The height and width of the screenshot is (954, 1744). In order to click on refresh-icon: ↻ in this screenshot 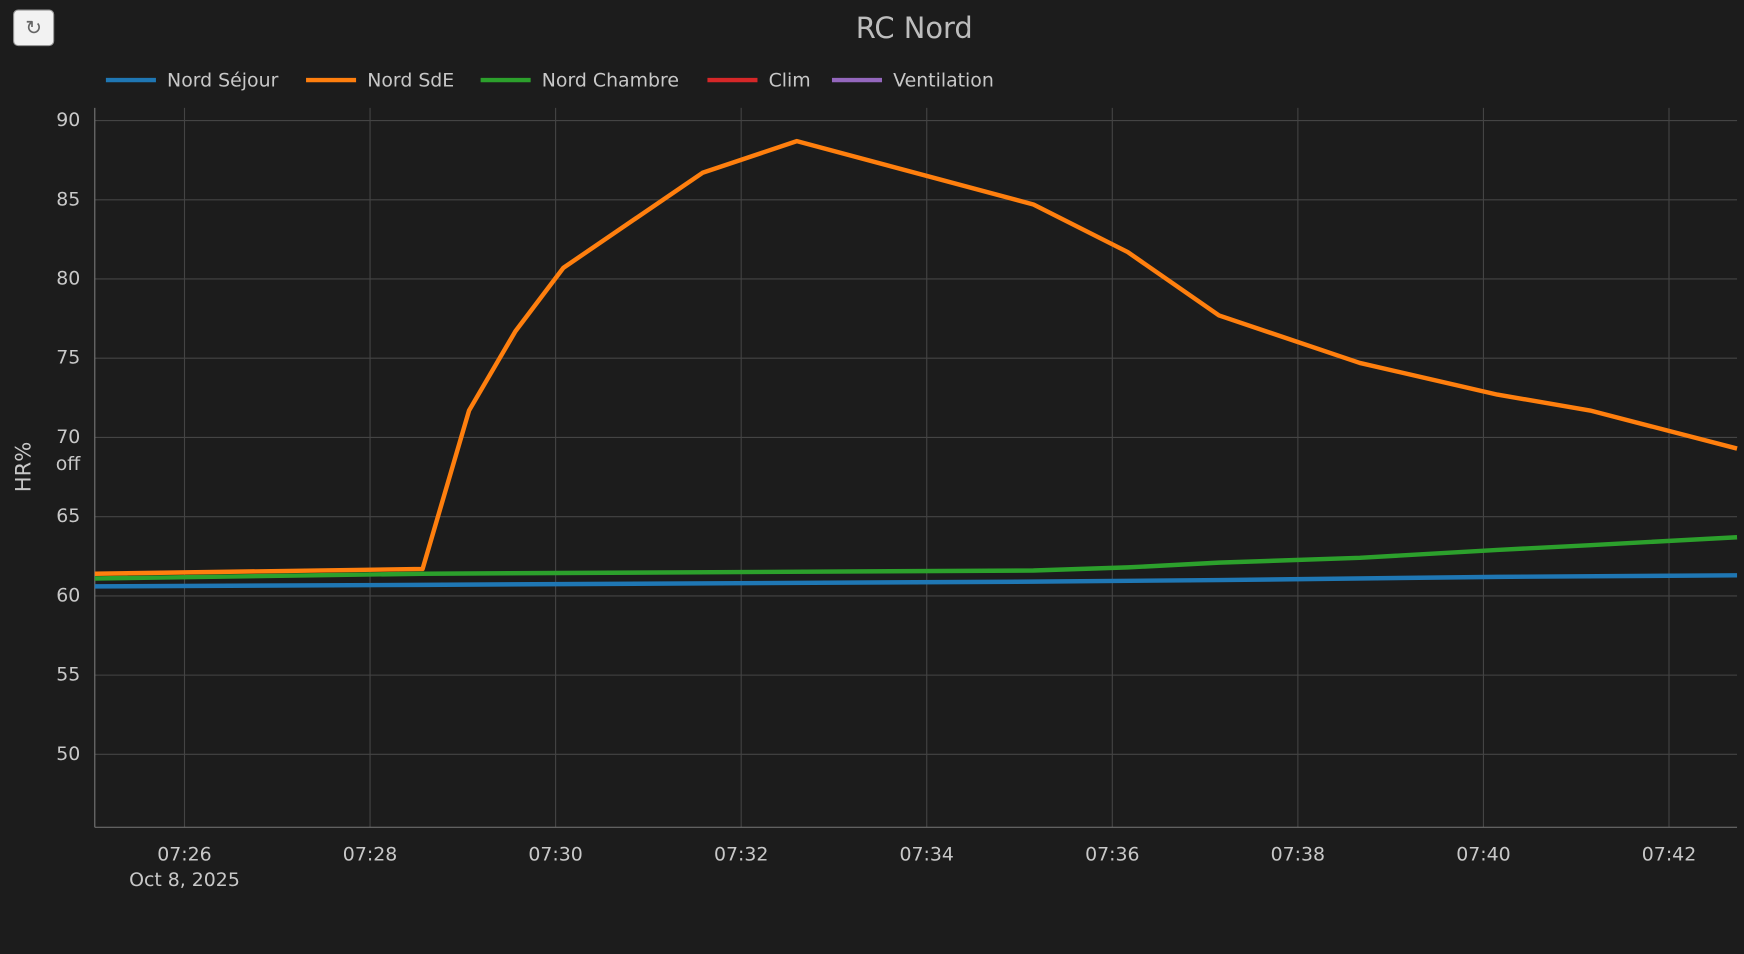, I will do `click(33, 27)`.